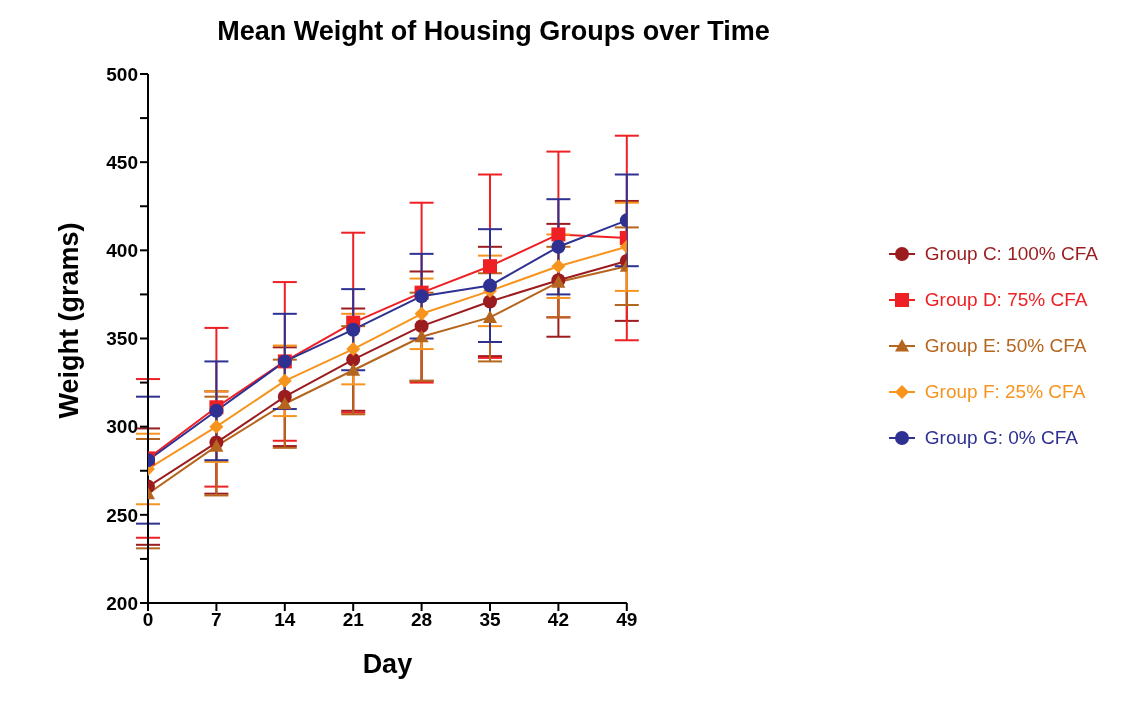 This screenshot has width=1142, height=711. I want to click on x-tick-label: 21, so click(353, 620).